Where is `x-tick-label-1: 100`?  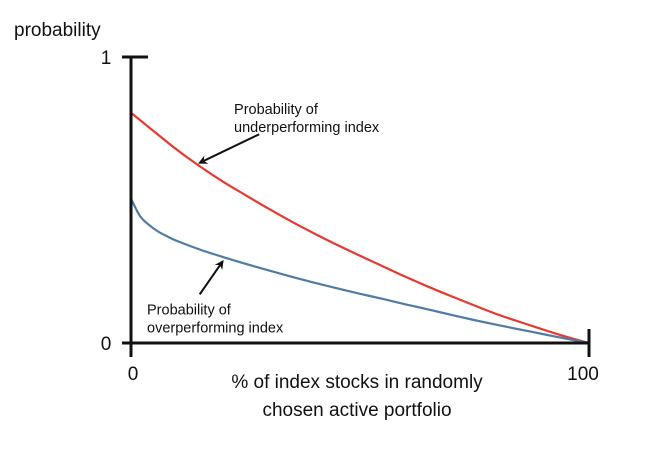
x-tick-label-1: 100 is located at coordinates (583, 374).